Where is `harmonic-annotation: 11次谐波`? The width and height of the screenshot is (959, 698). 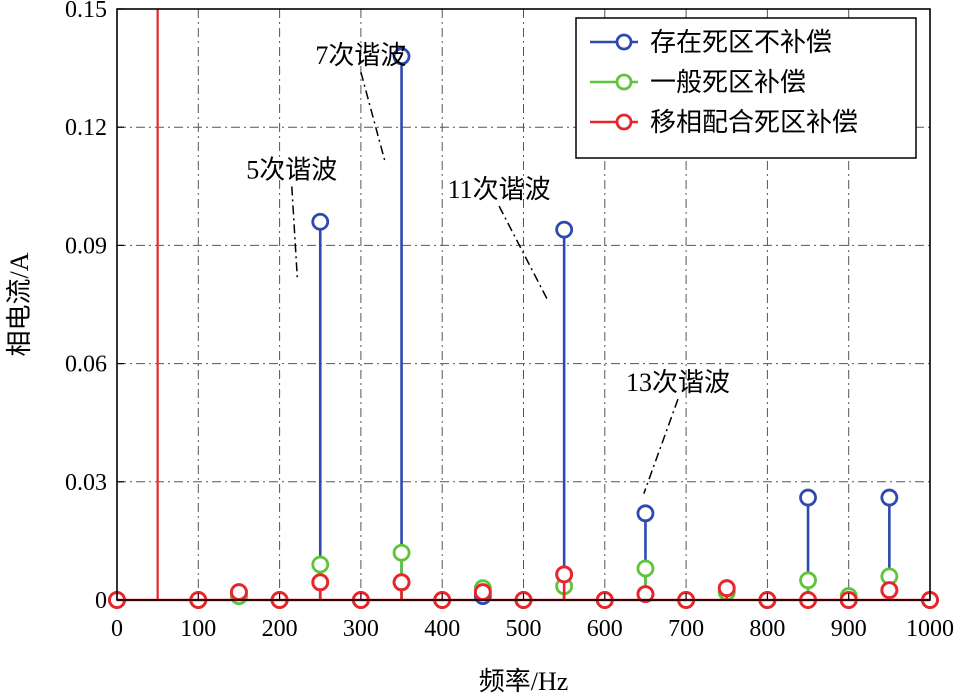 harmonic-annotation: 11次谐波 is located at coordinates (499, 189).